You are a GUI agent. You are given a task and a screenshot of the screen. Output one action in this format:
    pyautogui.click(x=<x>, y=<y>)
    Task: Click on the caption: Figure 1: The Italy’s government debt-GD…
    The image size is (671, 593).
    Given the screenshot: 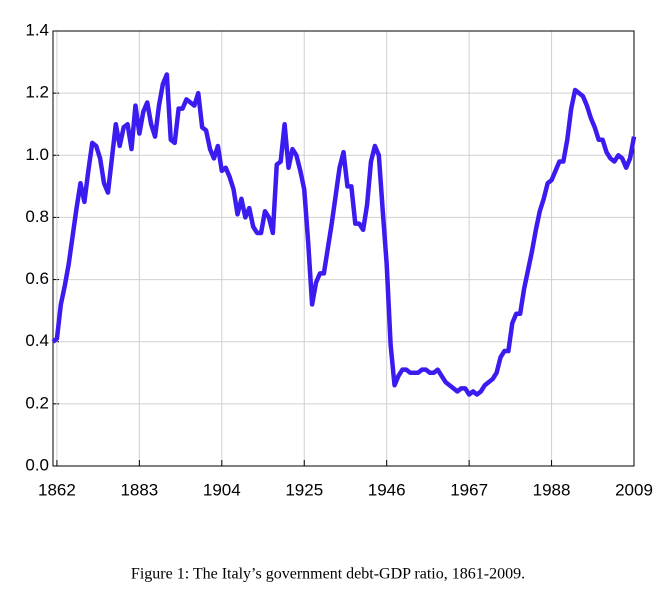 What is the action you would take?
    pyautogui.click(x=328, y=574)
    